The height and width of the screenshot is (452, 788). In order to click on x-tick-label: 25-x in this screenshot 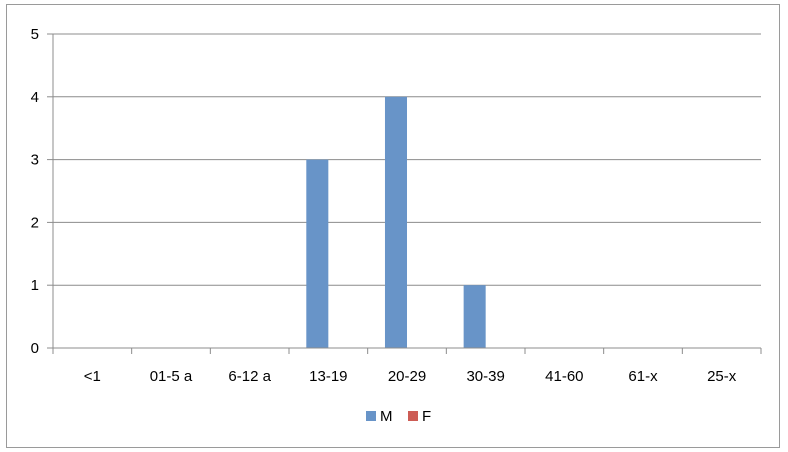, I will do `click(722, 376)`.